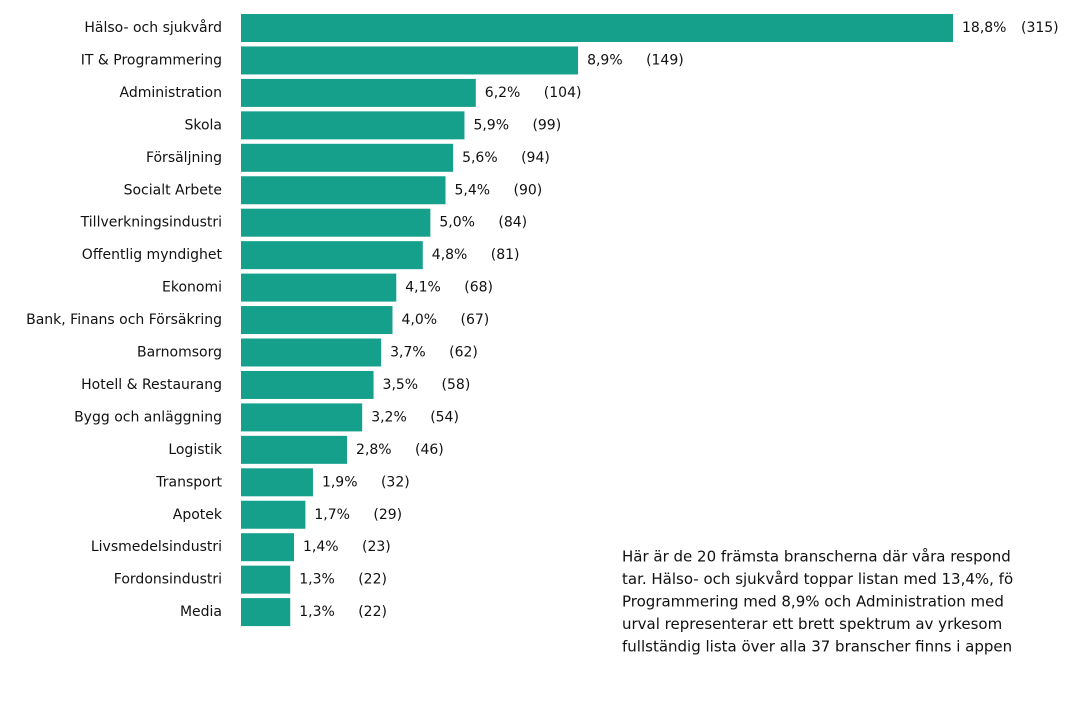 The image size is (1077, 715). What do you see at coordinates (374, 450) in the screenshot?
I see `value-label: 2,8%` at bounding box center [374, 450].